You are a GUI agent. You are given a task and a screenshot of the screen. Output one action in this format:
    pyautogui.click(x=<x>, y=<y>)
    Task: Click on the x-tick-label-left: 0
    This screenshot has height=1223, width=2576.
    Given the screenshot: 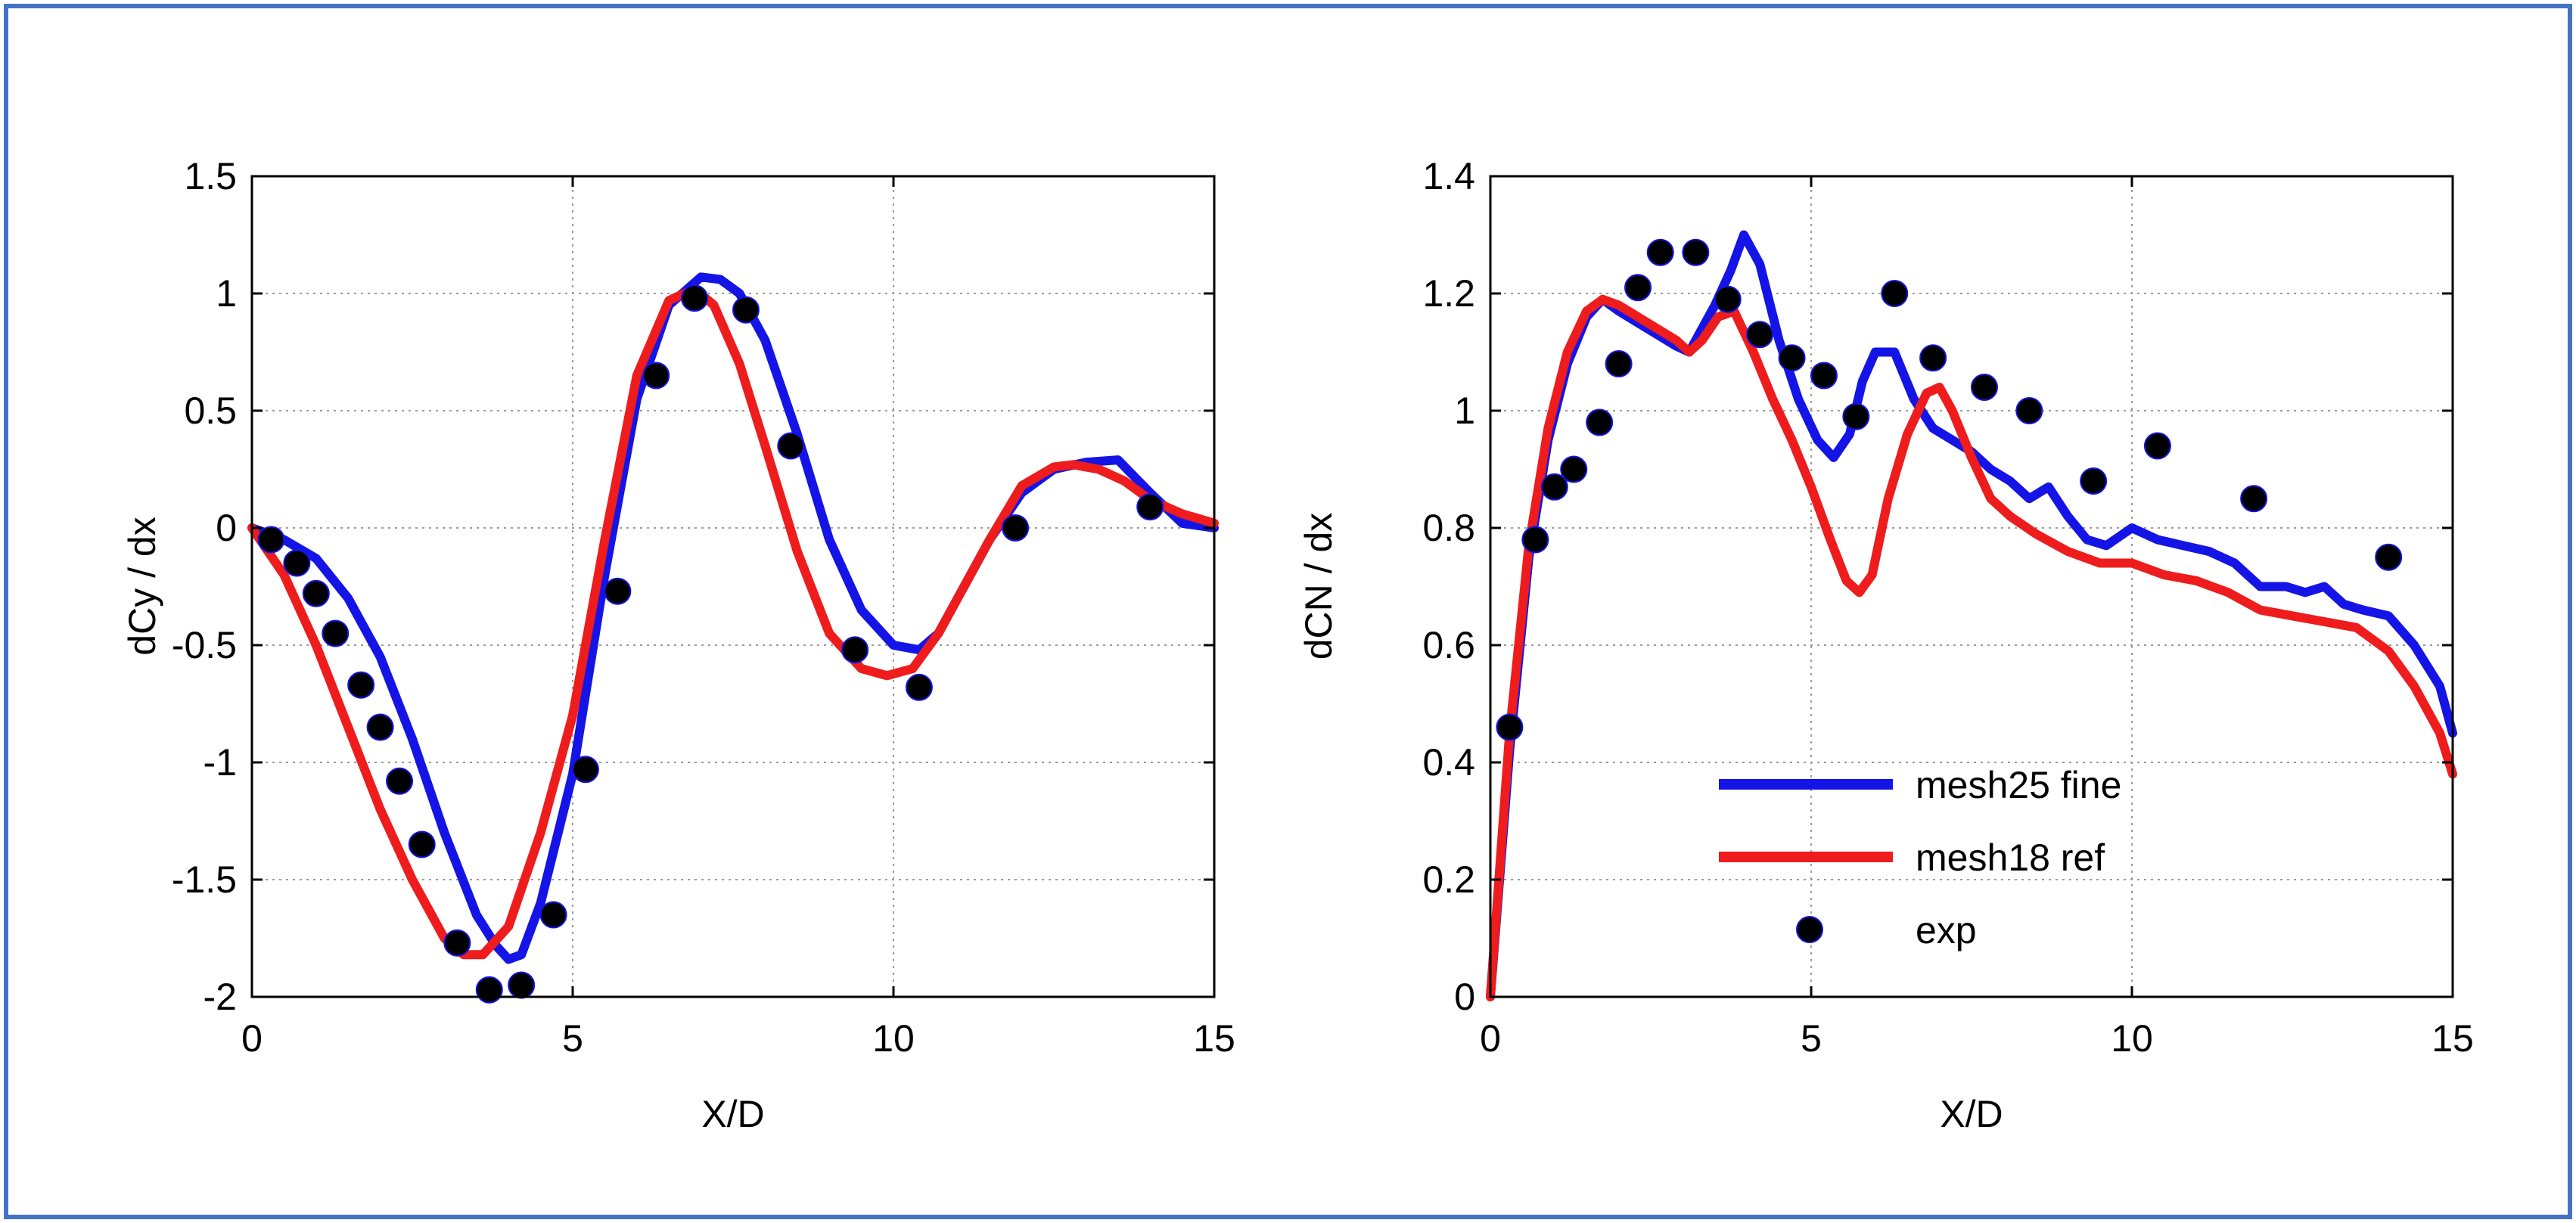 What is the action you would take?
    pyautogui.click(x=252, y=1038)
    